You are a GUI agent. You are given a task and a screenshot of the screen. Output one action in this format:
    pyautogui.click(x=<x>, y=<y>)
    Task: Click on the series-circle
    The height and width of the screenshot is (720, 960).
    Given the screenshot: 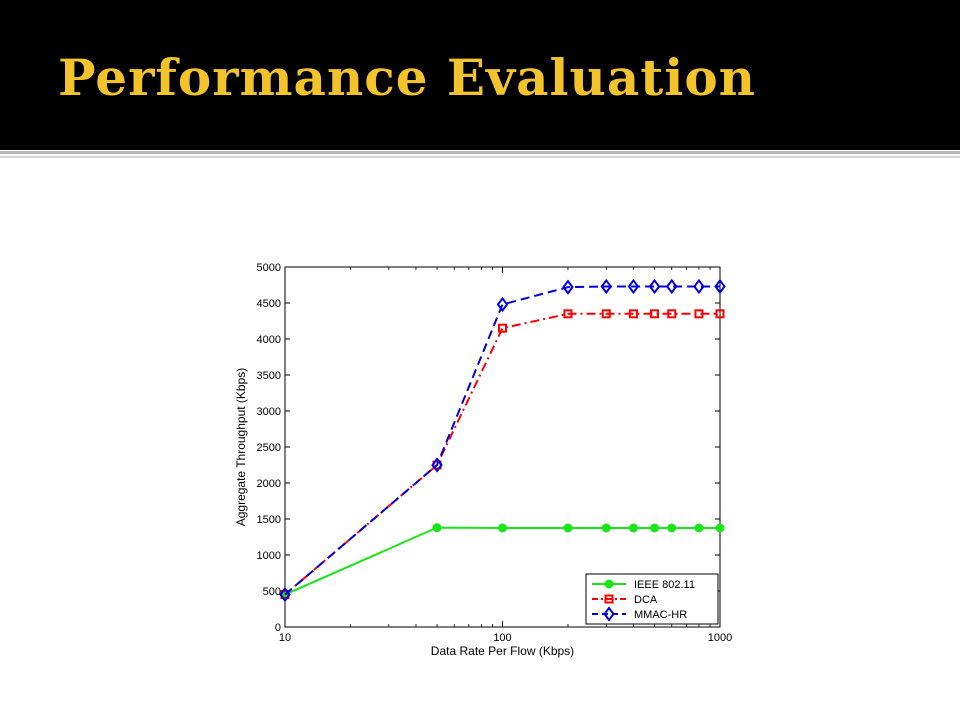 What is the action you would take?
    pyautogui.click(x=502, y=561)
    